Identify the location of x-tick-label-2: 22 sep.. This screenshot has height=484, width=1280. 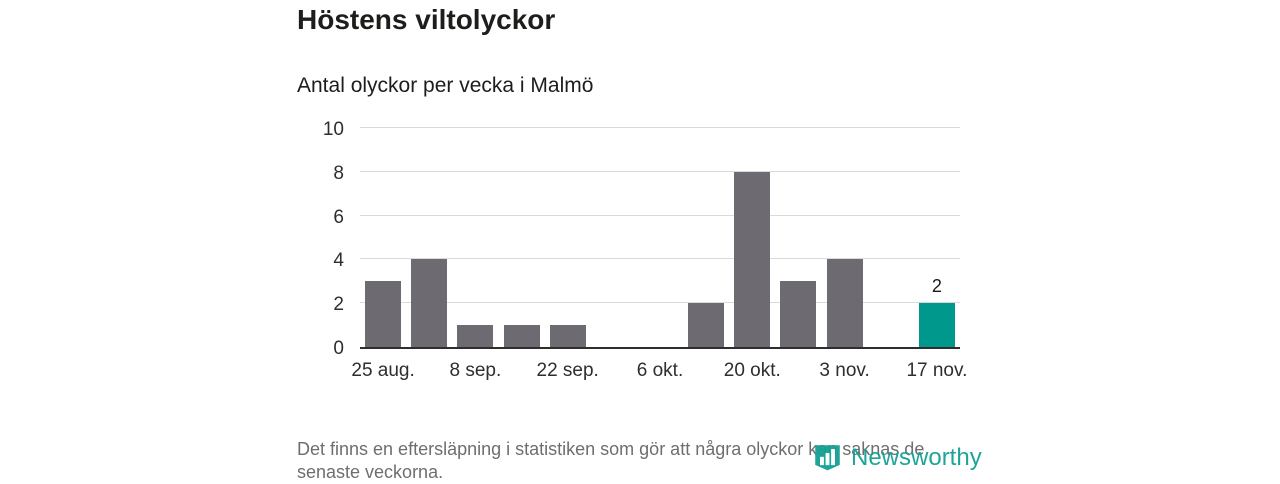
(567, 370).